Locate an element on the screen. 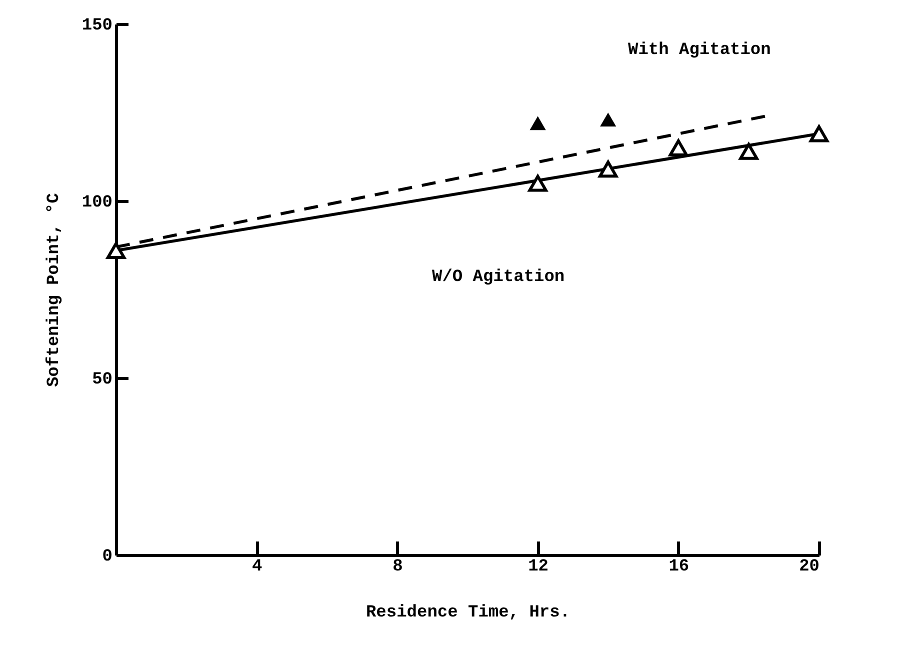 This screenshot has height=659, width=912. y-axis-title: Softening Point, °C is located at coordinates (54, 290).